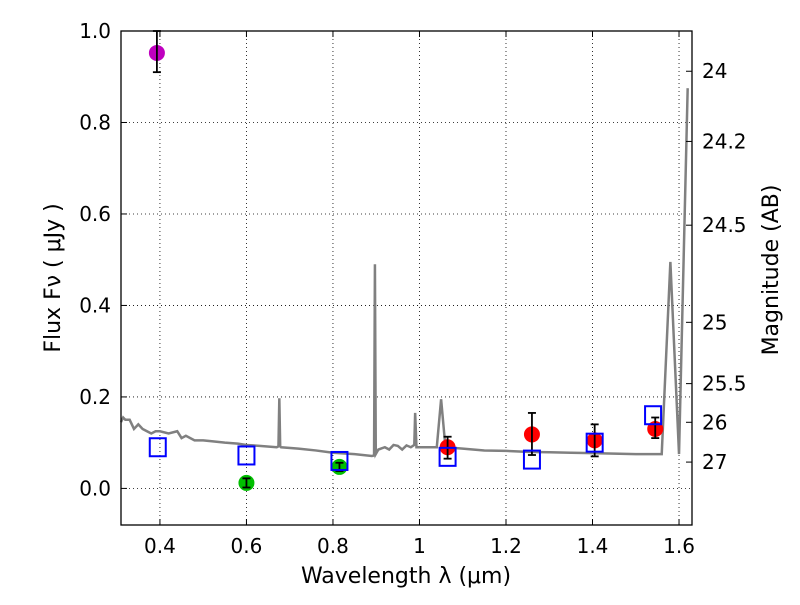 Image resolution: width=800 pixels, height=605 pixels. Describe the element at coordinates (714, 322) in the screenshot. I see `right-tick-label: 25` at that location.